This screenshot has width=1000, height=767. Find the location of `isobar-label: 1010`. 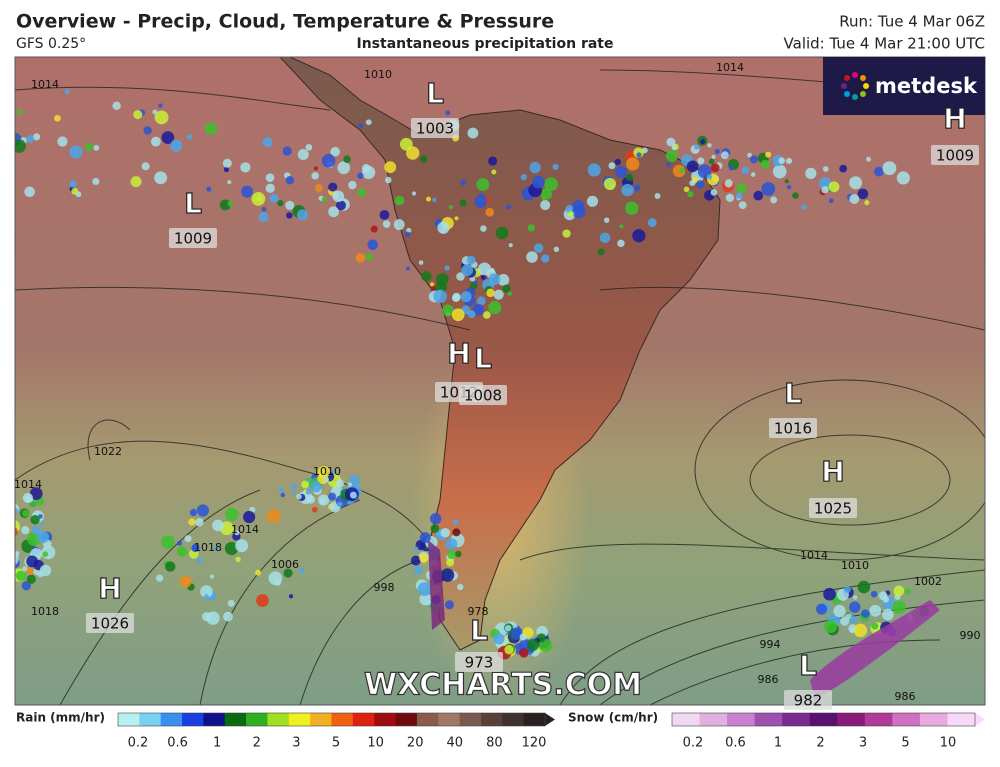

isobar-label: 1010 is located at coordinates (327, 471).